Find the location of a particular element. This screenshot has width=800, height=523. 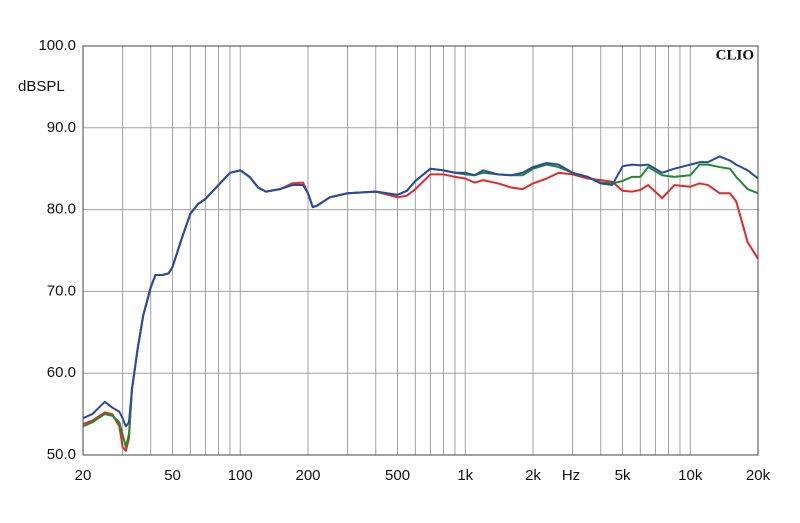

x-tick-label: 200 is located at coordinates (307, 475).